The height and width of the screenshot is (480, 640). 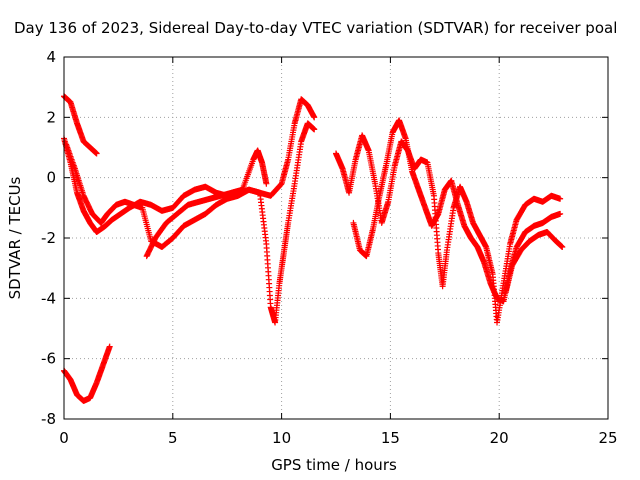 I want to click on series-track-b, so click(x=189, y=165).